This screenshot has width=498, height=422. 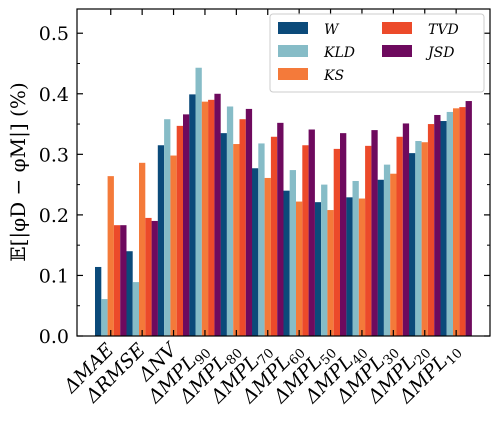 What do you see at coordinates (54, 337) in the screenshot?
I see `y-tick-label: 0.0` at bounding box center [54, 337].